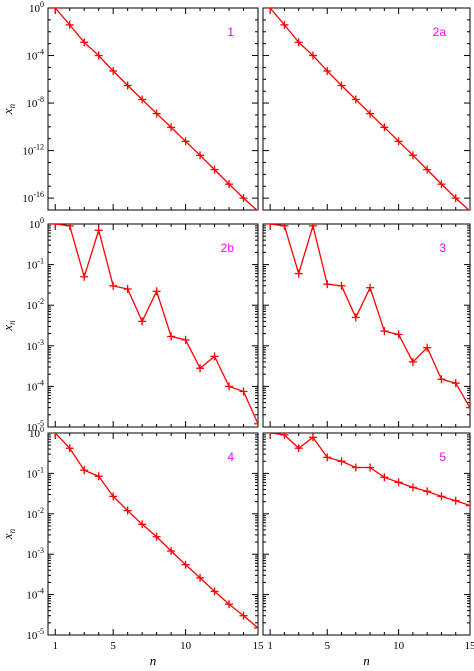  Describe the element at coordinates (442, 457) in the screenshot. I see `panel-label: 5` at that location.